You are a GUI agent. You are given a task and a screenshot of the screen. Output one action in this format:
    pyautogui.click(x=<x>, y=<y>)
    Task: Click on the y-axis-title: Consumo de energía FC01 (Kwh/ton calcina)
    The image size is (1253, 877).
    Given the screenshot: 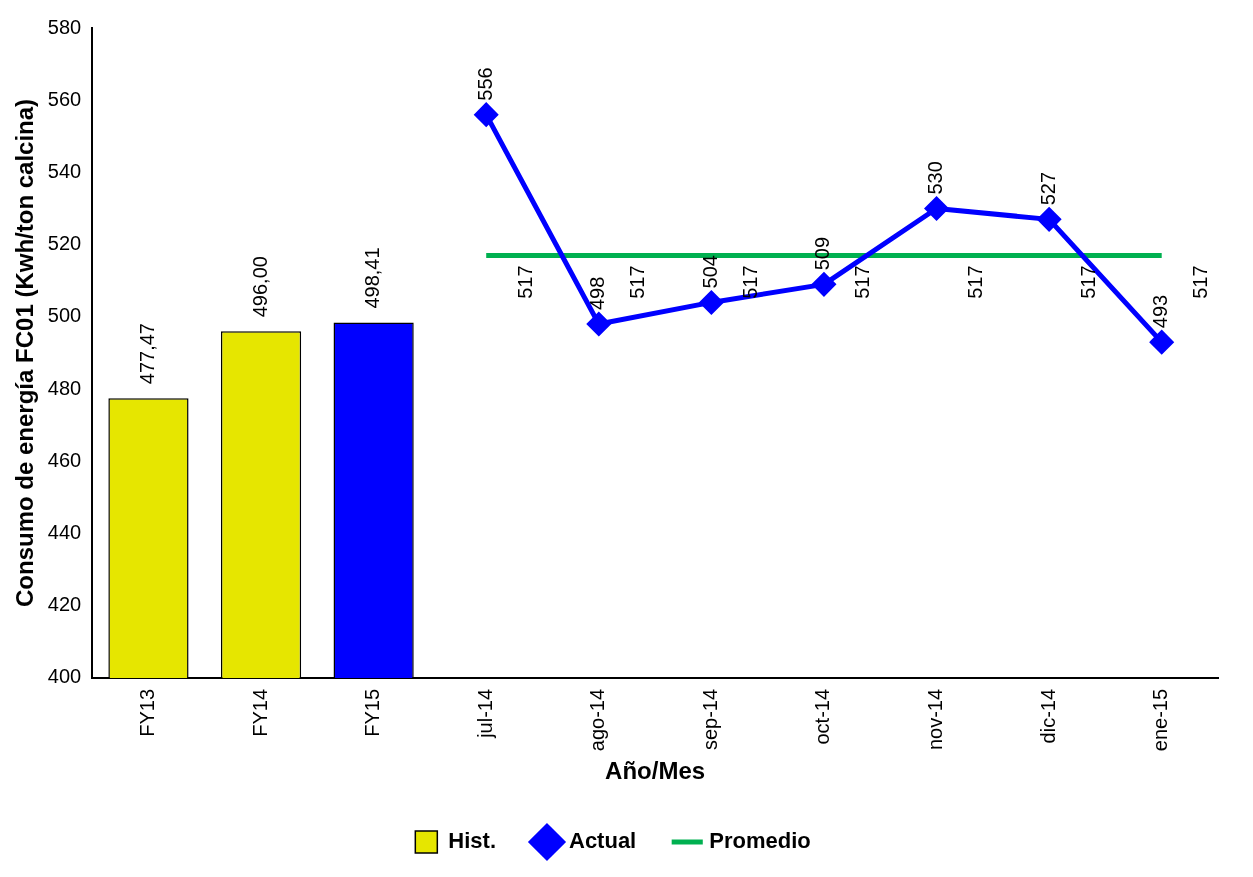 What is the action you would take?
    pyautogui.click(x=25, y=352)
    